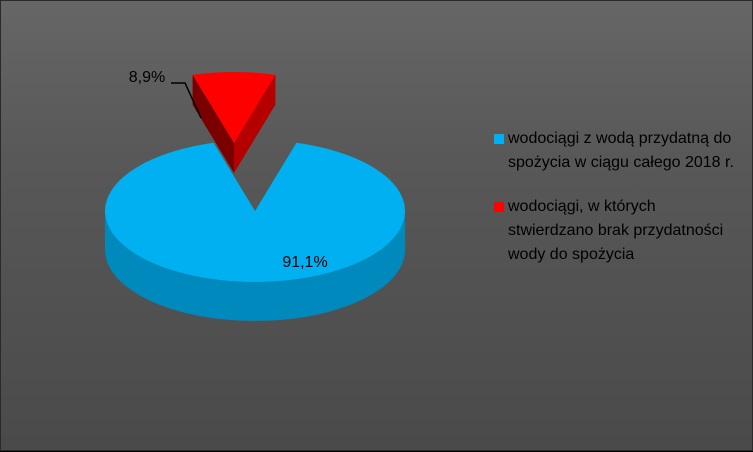 This screenshot has width=753, height=452. What do you see at coordinates (255, 266) in the screenshot?
I see `slice-rim-blue` at bounding box center [255, 266].